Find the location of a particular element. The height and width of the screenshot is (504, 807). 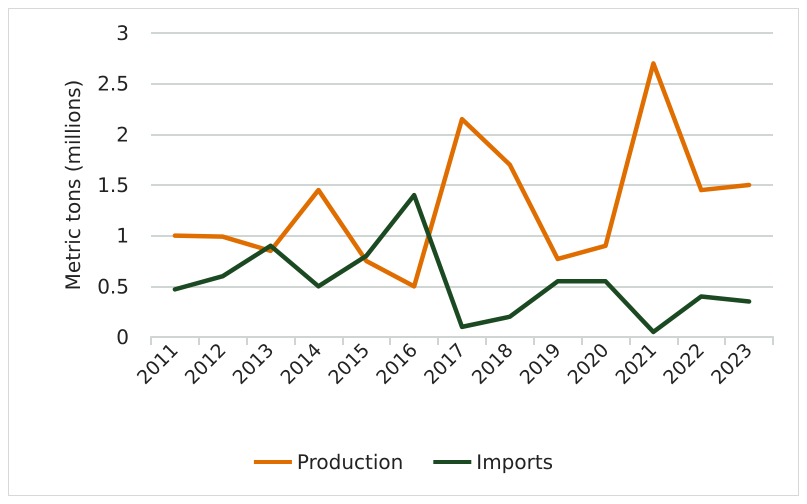

legend-label: Imports is located at coordinates (515, 462).